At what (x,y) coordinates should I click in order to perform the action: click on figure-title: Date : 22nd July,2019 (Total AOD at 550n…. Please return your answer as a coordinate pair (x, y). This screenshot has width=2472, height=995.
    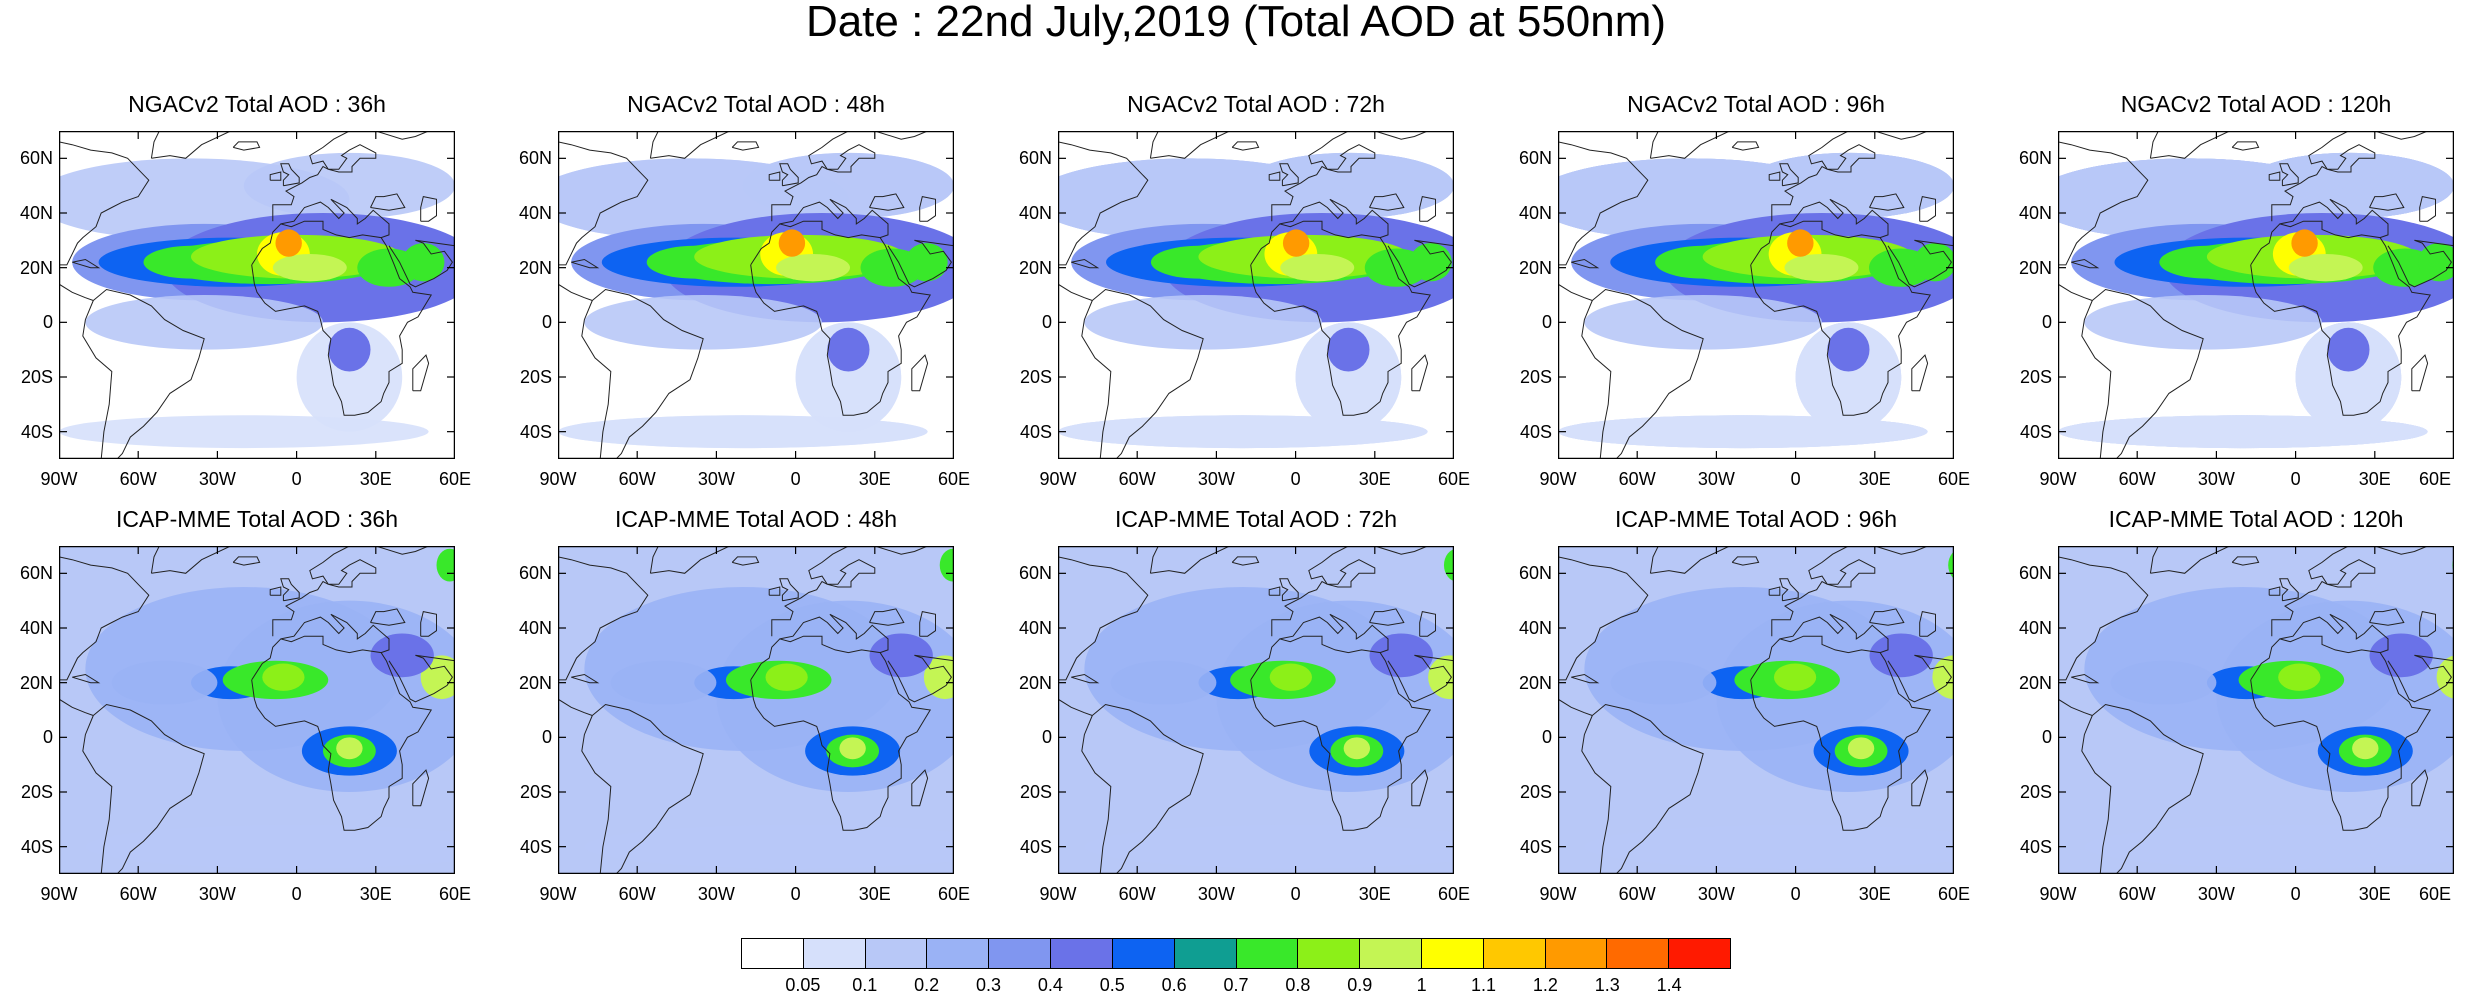
    Looking at the image, I should click on (1236, 23).